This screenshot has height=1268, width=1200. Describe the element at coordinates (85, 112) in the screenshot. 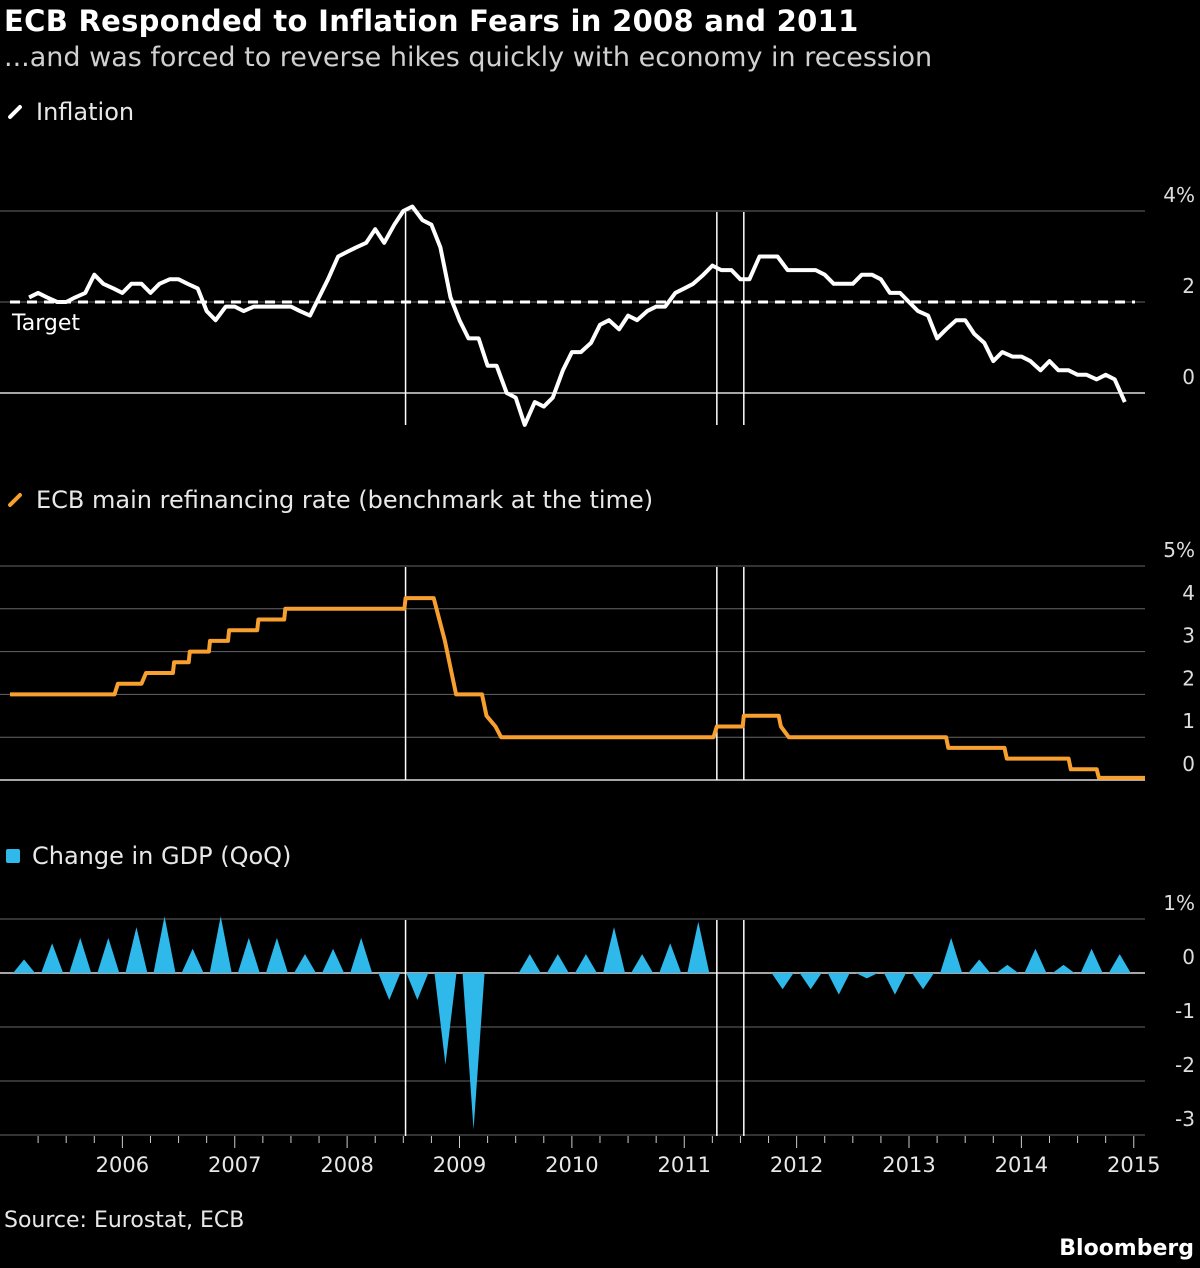

I see `legend-inflation-label: Inflation` at that location.